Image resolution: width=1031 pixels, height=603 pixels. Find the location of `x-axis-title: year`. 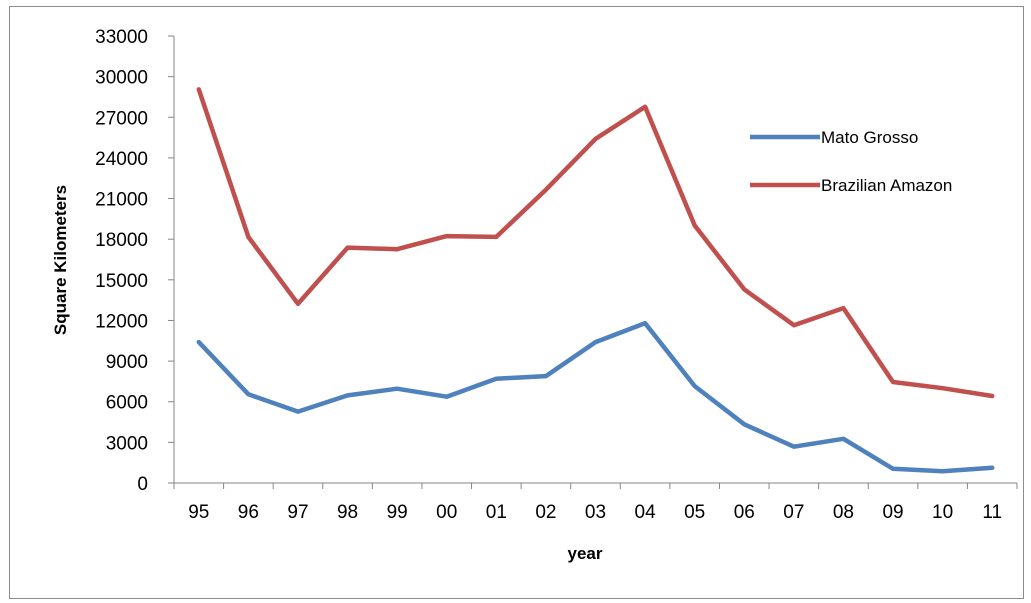

x-axis-title: year is located at coordinates (585, 553).